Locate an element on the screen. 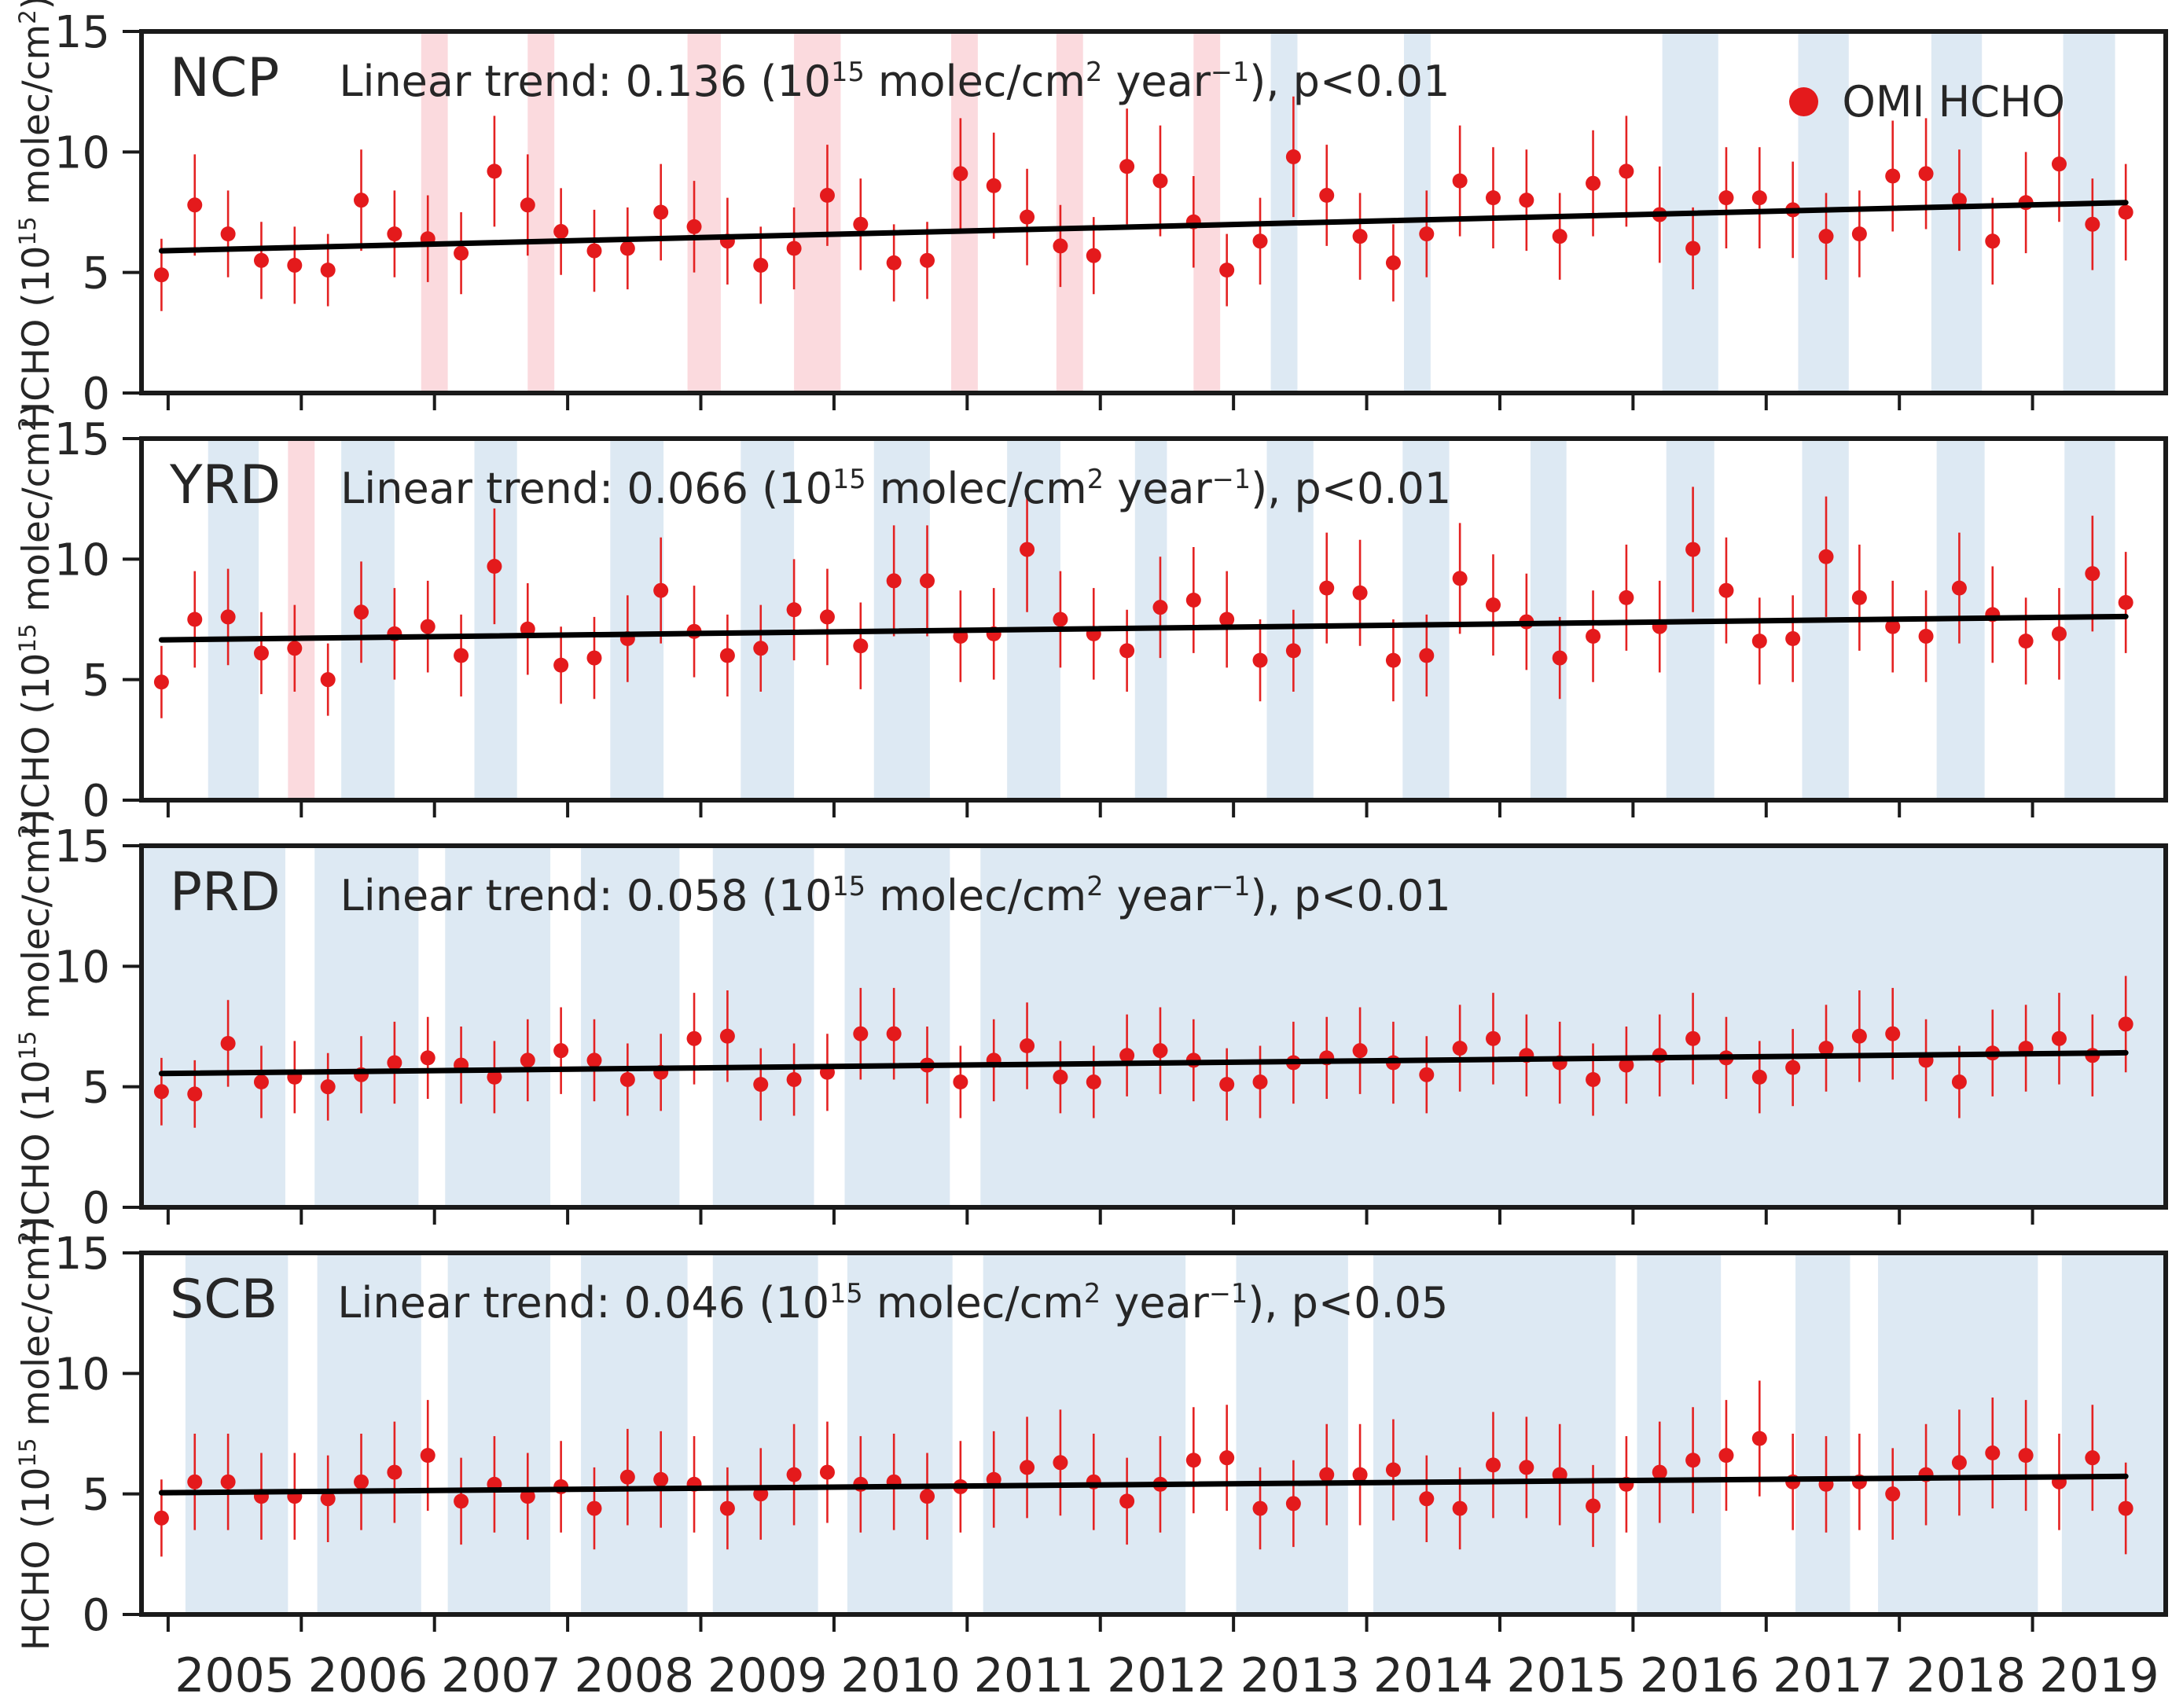 This screenshot has width=2172, height=1708. x-tick-label: 2005 is located at coordinates (235, 1675).